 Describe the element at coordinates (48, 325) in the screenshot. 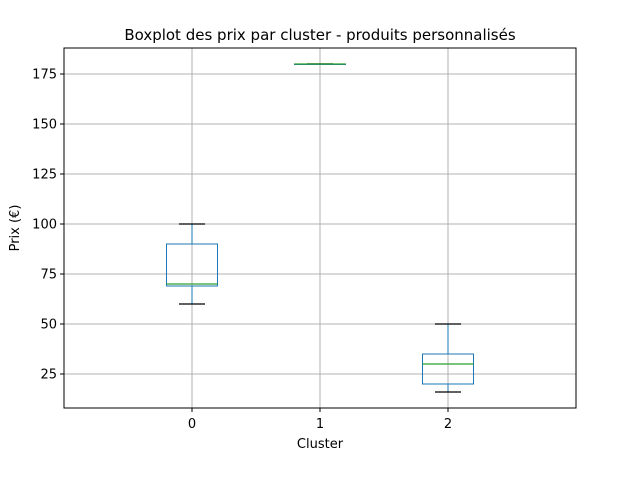

I see `y-tick-label: 50` at that location.